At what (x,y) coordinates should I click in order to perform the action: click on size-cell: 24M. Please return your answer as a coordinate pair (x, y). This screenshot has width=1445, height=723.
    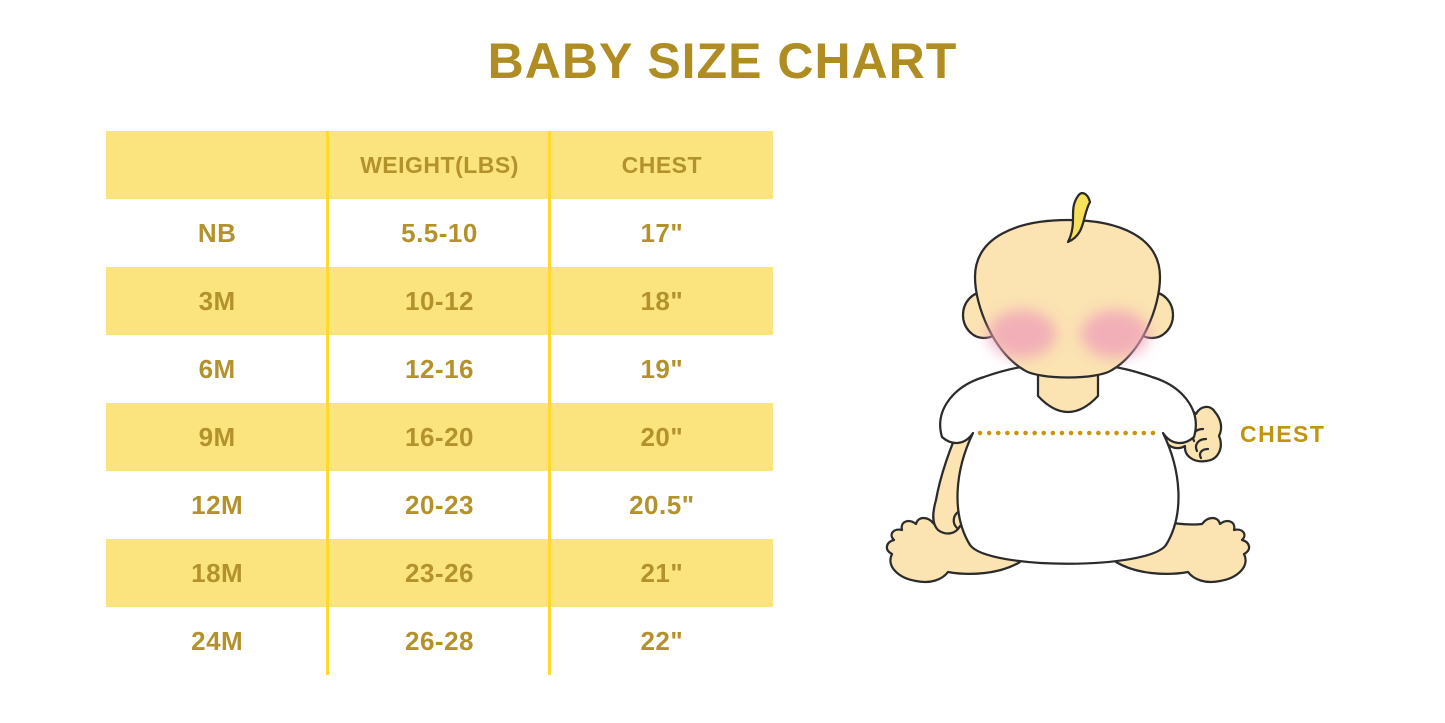
    Looking at the image, I should click on (217, 640).